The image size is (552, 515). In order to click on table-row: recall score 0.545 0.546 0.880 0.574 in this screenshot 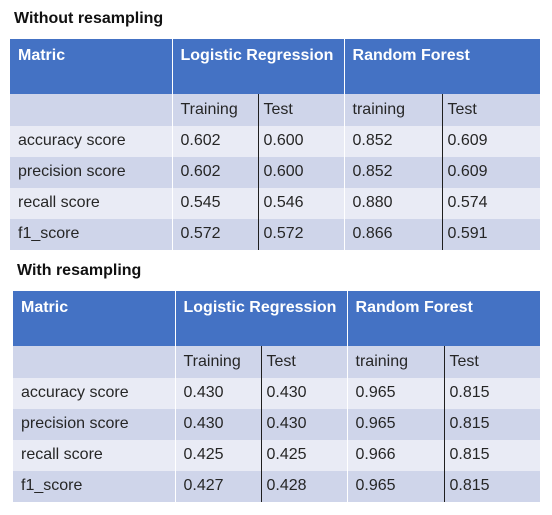, I will do `click(275, 203)`.